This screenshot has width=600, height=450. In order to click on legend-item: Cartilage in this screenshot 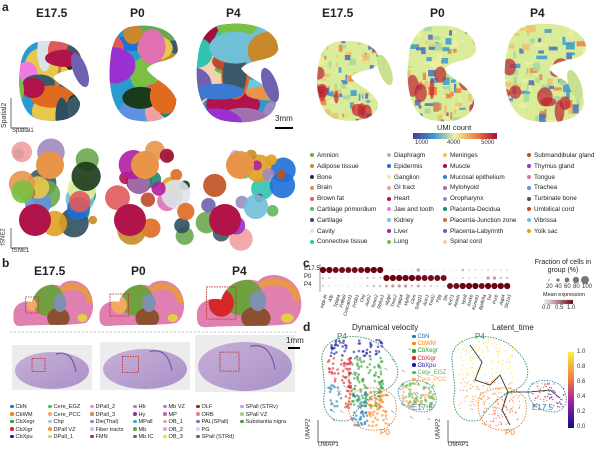, I will do `click(326, 220)`.